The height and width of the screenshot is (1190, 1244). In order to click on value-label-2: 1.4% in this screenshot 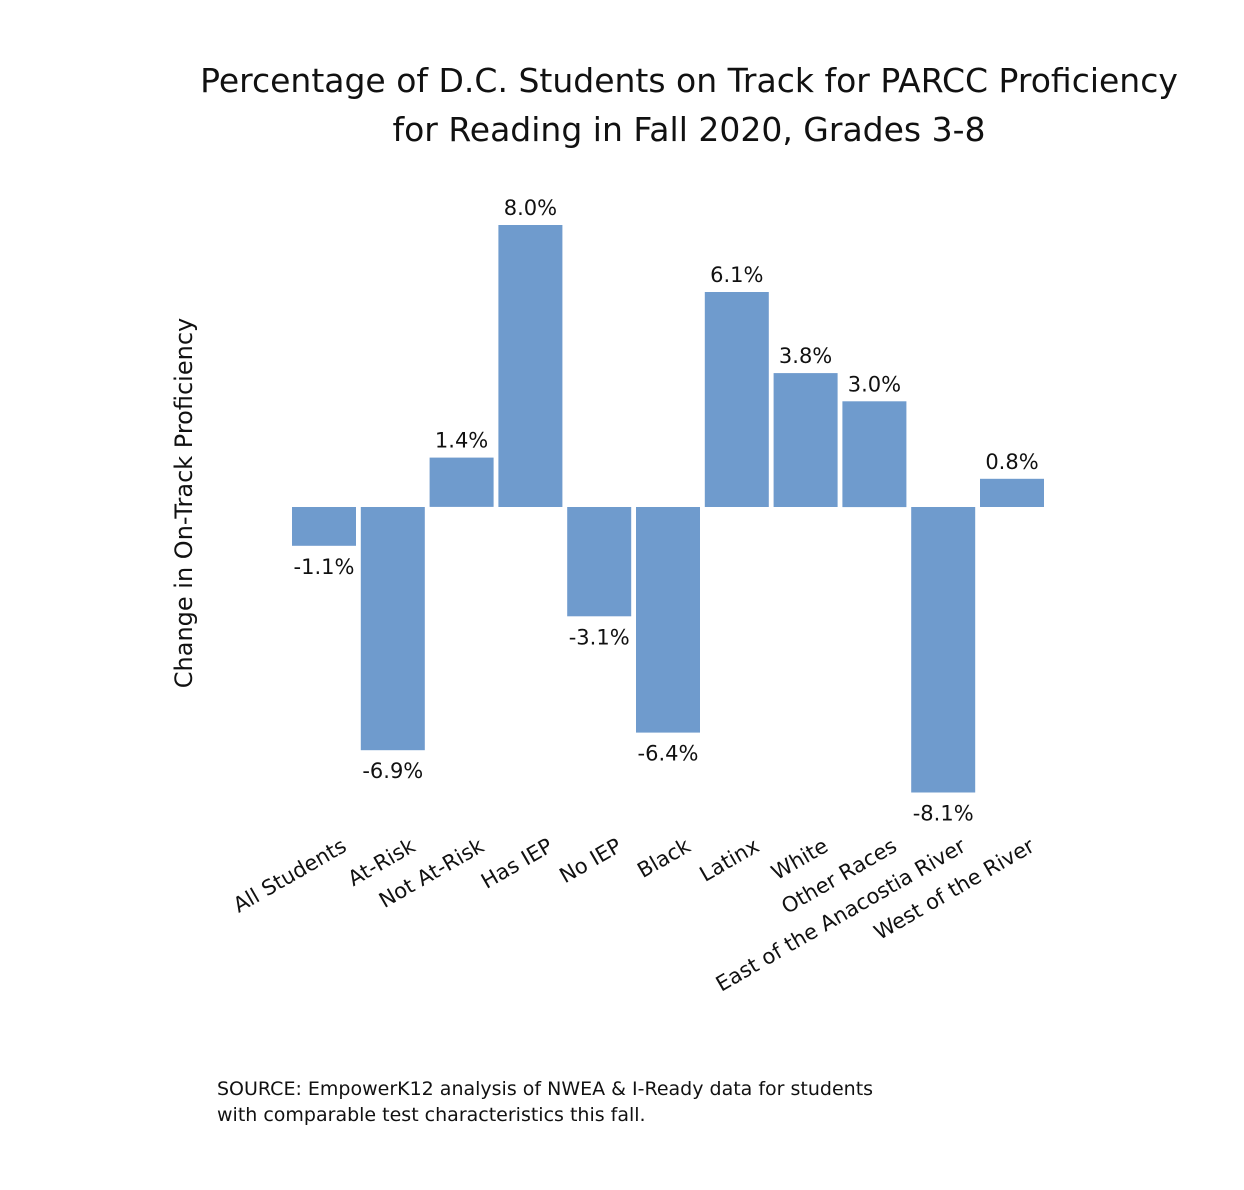, I will do `click(461, 441)`.